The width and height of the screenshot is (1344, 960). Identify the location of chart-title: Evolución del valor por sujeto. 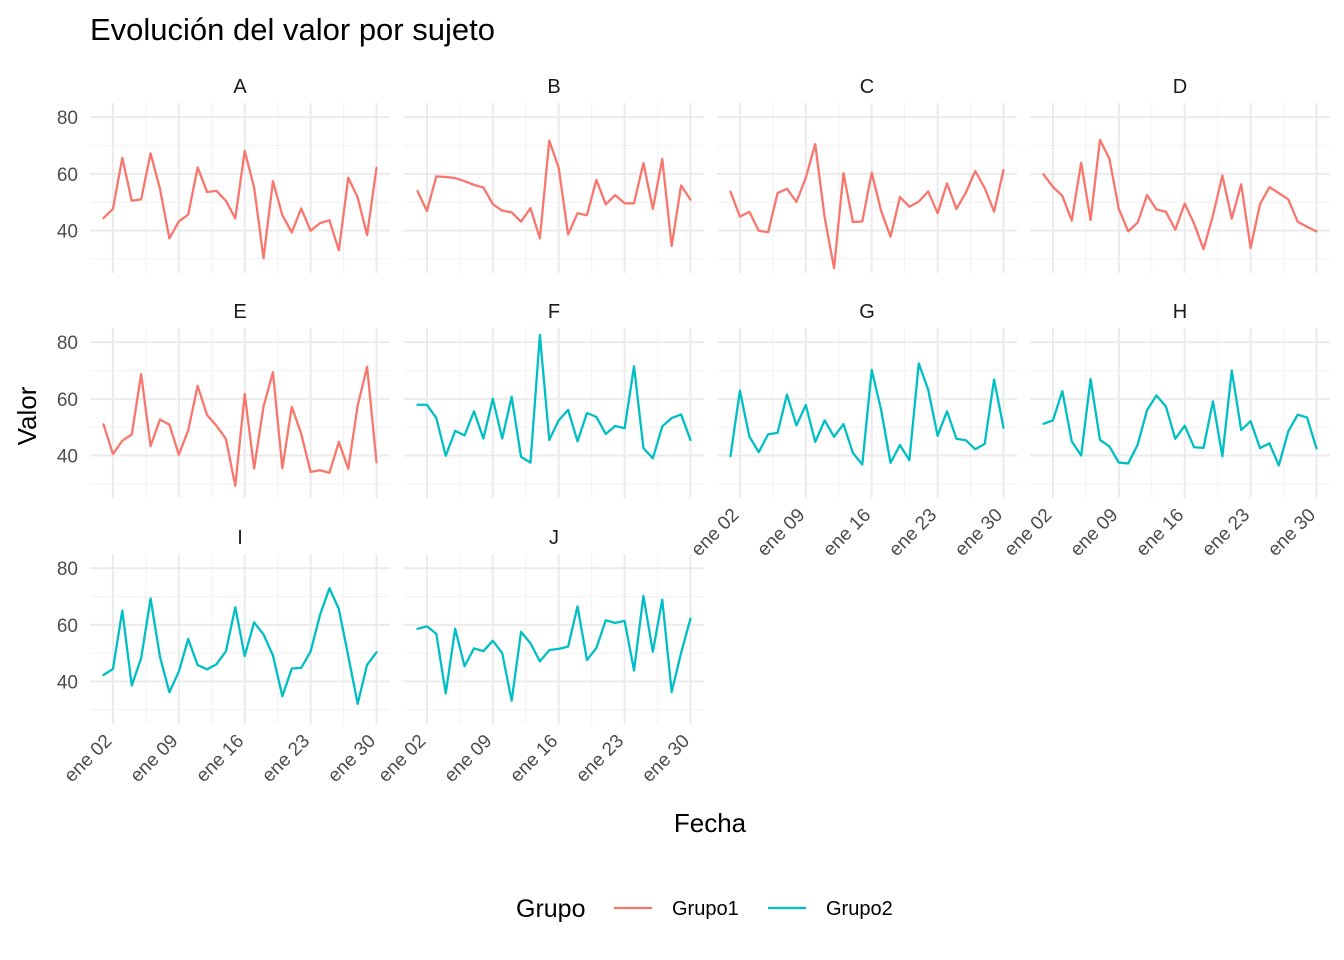
(292, 29).